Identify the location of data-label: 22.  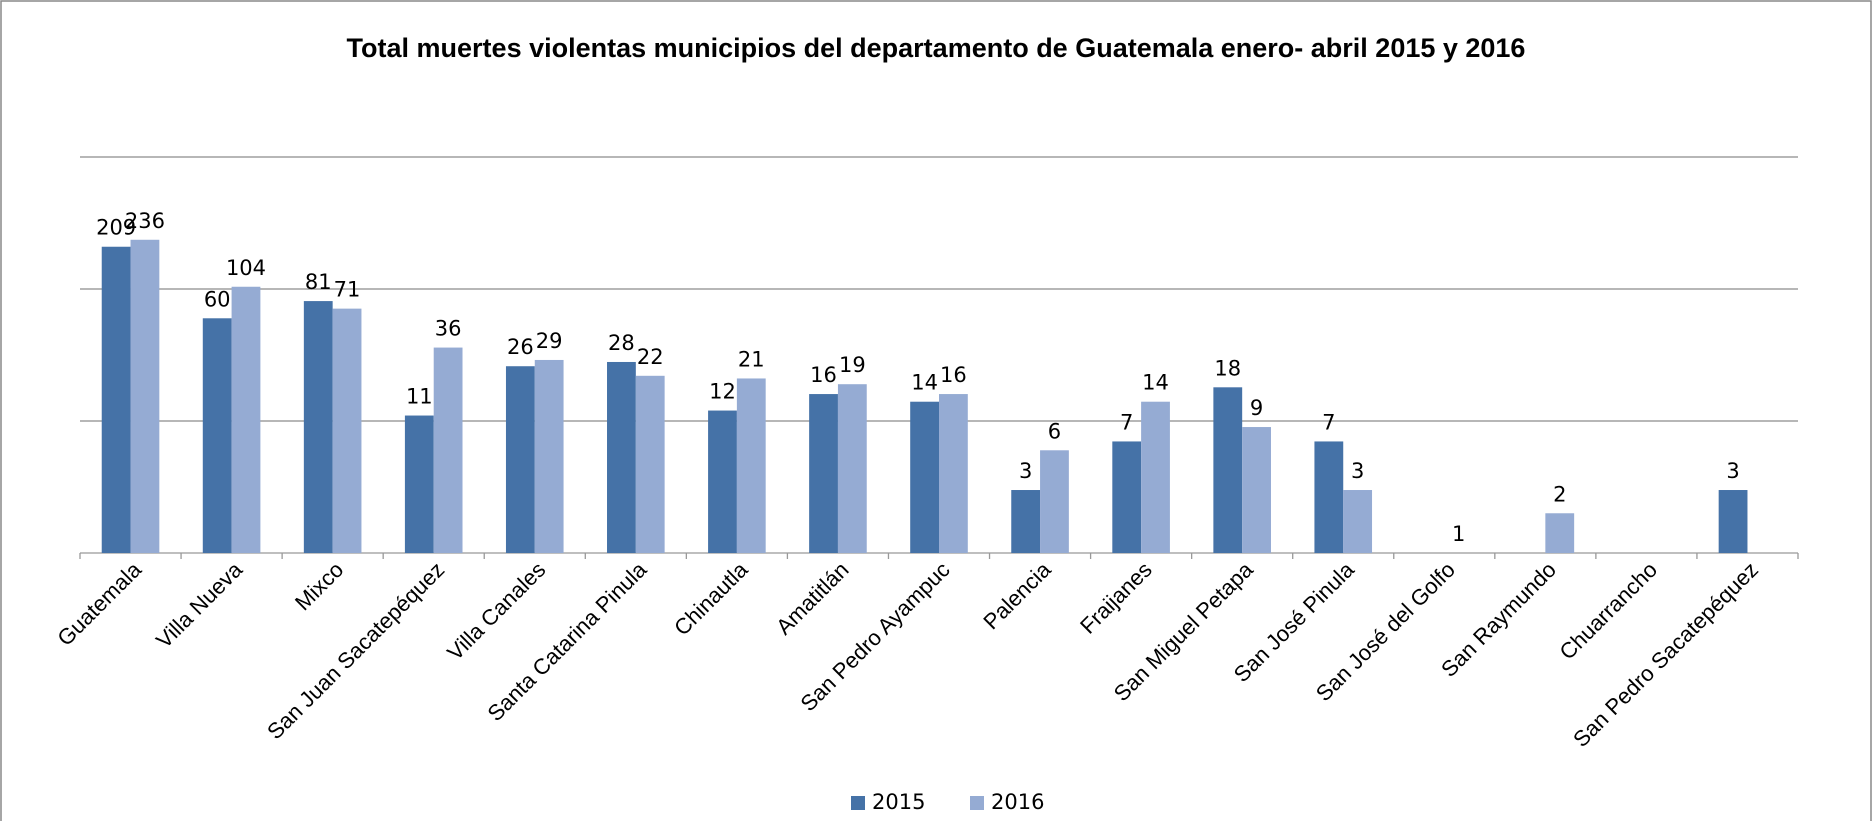
(650, 357).